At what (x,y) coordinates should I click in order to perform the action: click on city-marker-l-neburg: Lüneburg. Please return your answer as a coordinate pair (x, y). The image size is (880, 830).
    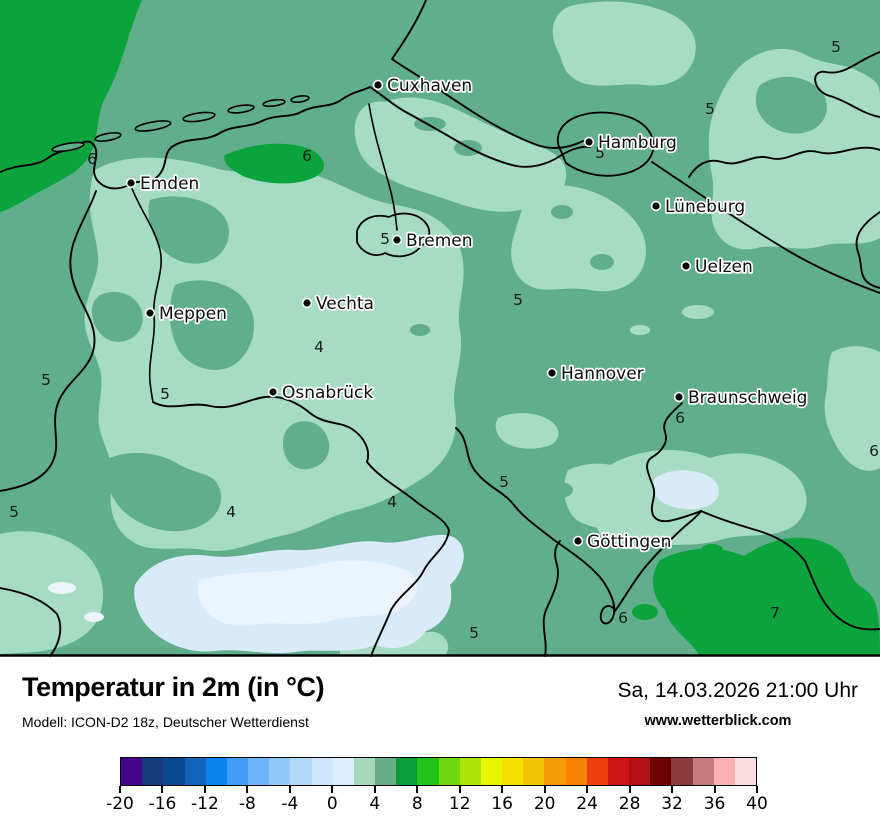
    Looking at the image, I should click on (698, 207).